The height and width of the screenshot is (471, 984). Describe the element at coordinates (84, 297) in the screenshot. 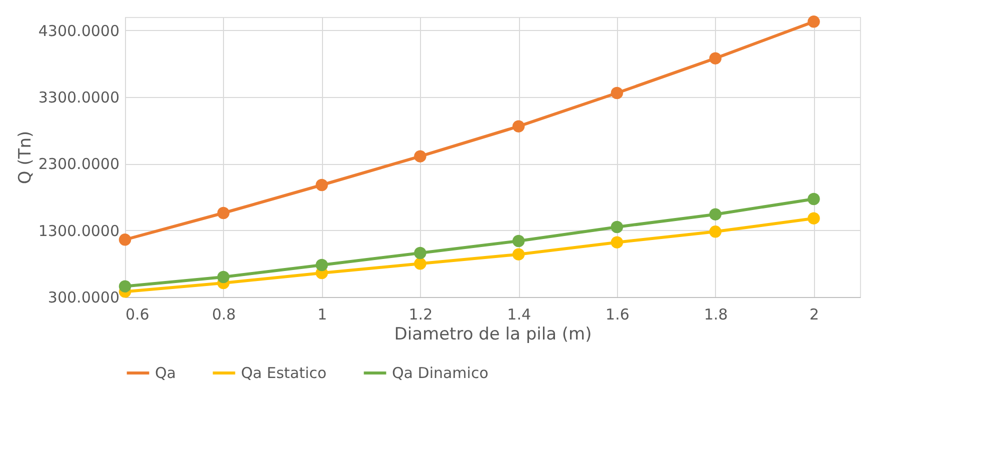

I see `y-tick-label: 300.0000` at that location.